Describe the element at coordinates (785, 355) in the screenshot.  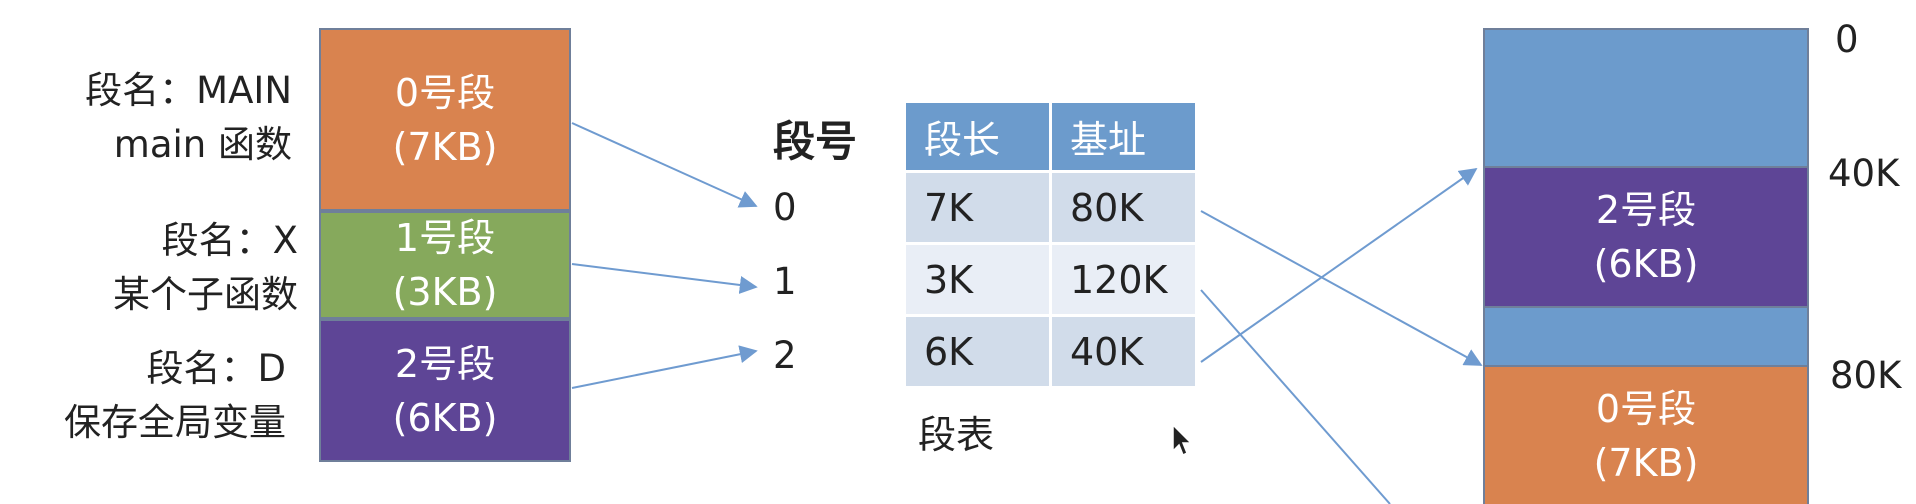
I see `segment-number-2: 2` at that location.